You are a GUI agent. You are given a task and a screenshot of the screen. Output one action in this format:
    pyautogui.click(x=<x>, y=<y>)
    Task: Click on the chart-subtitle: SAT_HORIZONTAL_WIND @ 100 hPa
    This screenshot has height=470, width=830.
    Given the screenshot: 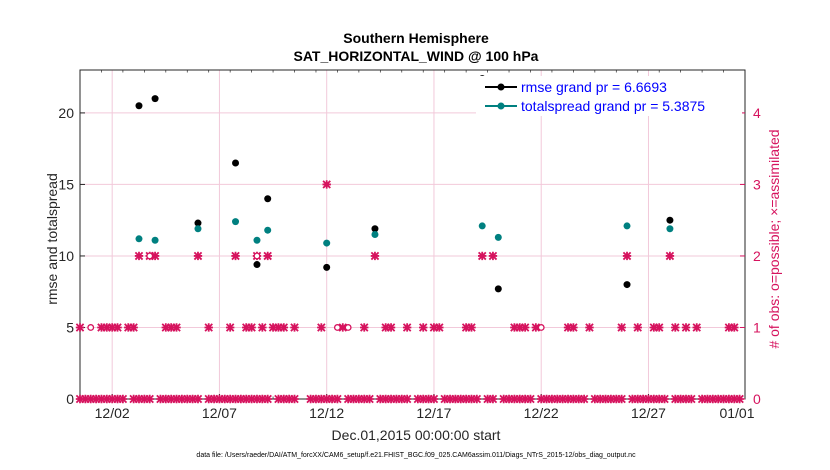 What is the action you would take?
    pyautogui.click(x=416, y=56)
    